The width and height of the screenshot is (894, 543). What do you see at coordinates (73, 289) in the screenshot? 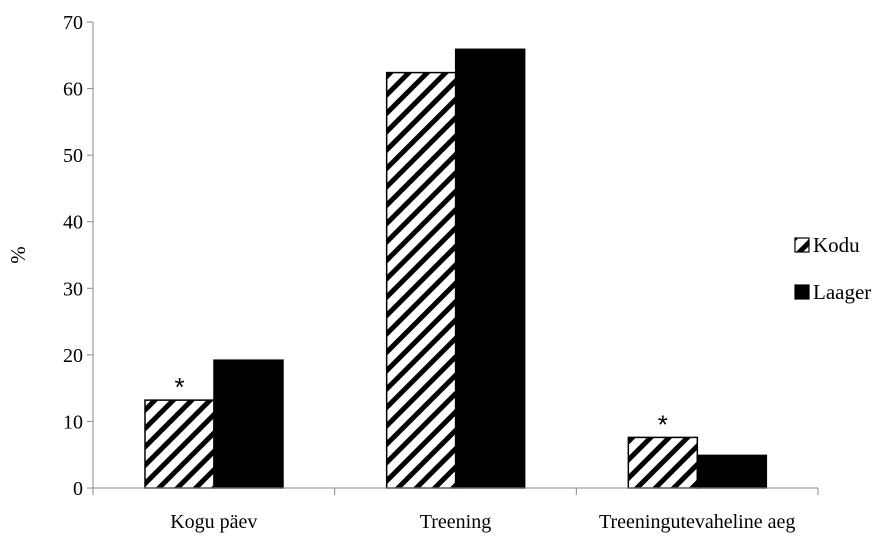
I see `y-tick-label: 30` at bounding box center [73, 289].